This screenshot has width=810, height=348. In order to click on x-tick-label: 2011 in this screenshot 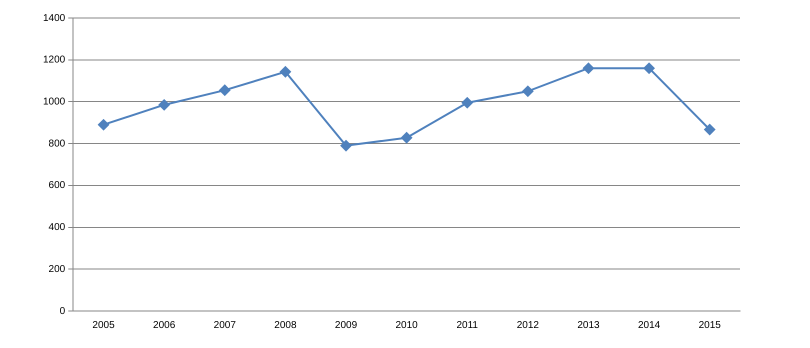, I will do `click(467, 325)`.